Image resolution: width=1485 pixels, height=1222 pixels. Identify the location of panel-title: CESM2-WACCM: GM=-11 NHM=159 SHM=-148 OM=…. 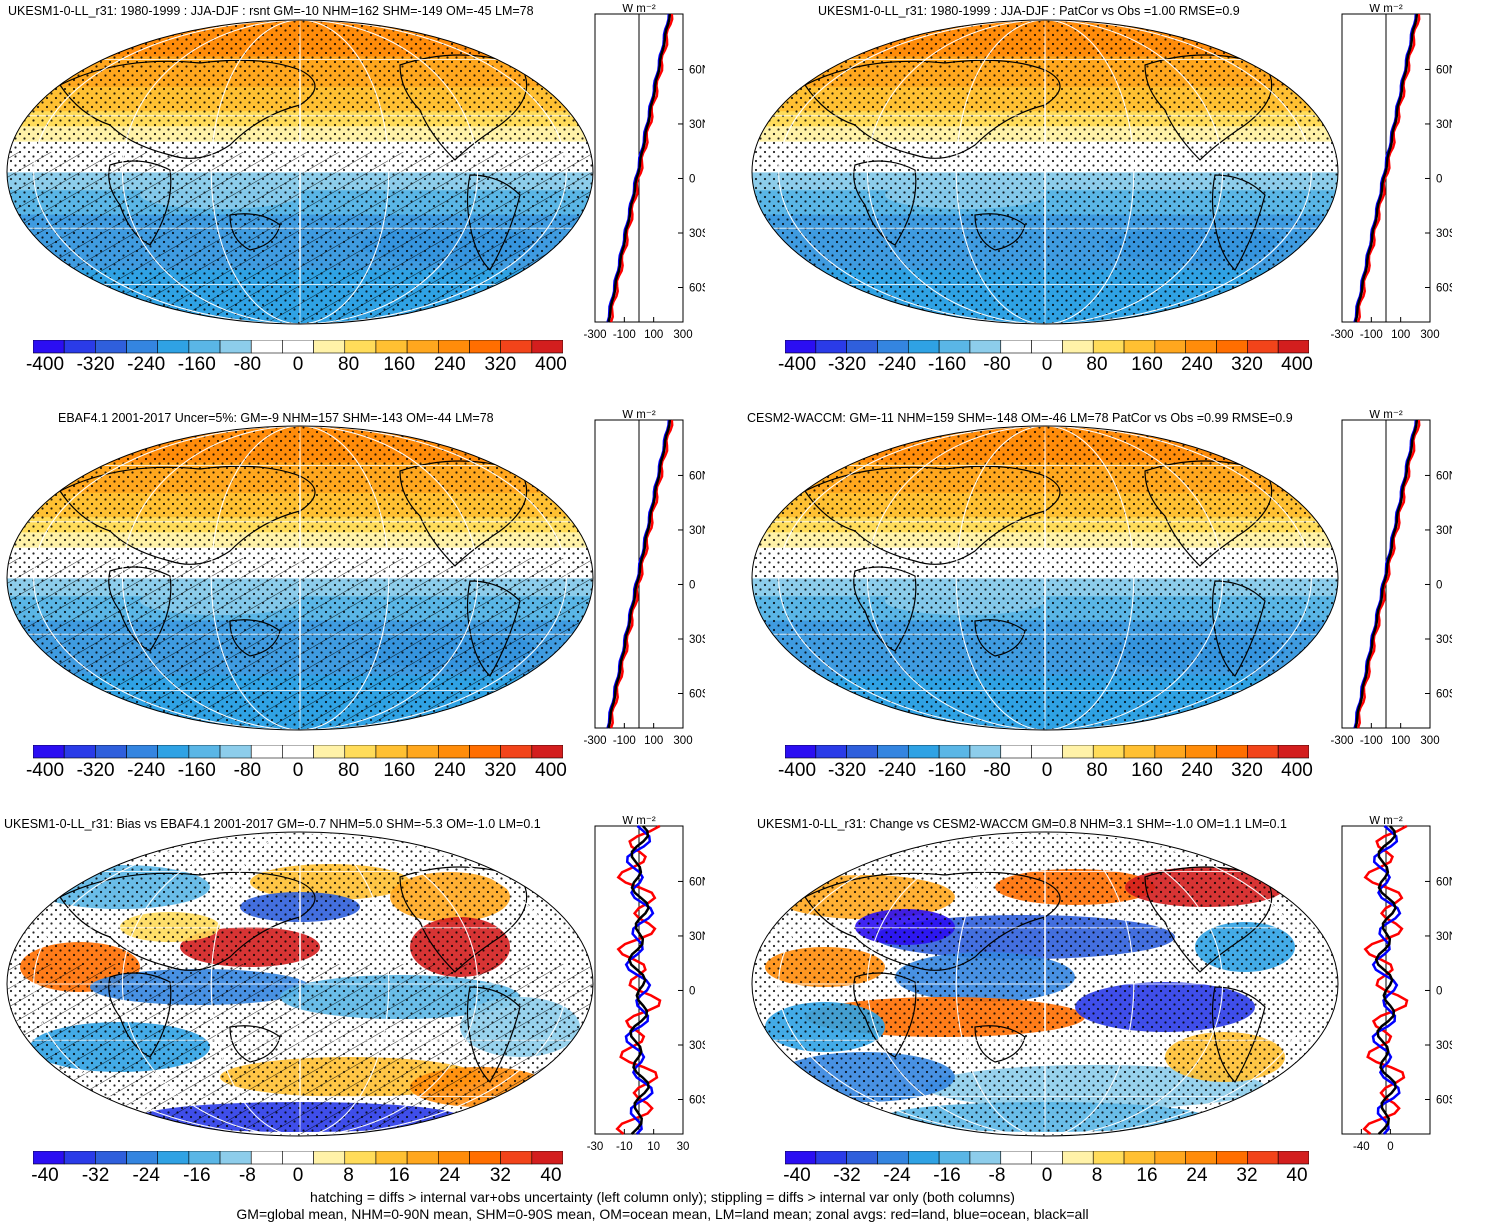
(1020, 418).